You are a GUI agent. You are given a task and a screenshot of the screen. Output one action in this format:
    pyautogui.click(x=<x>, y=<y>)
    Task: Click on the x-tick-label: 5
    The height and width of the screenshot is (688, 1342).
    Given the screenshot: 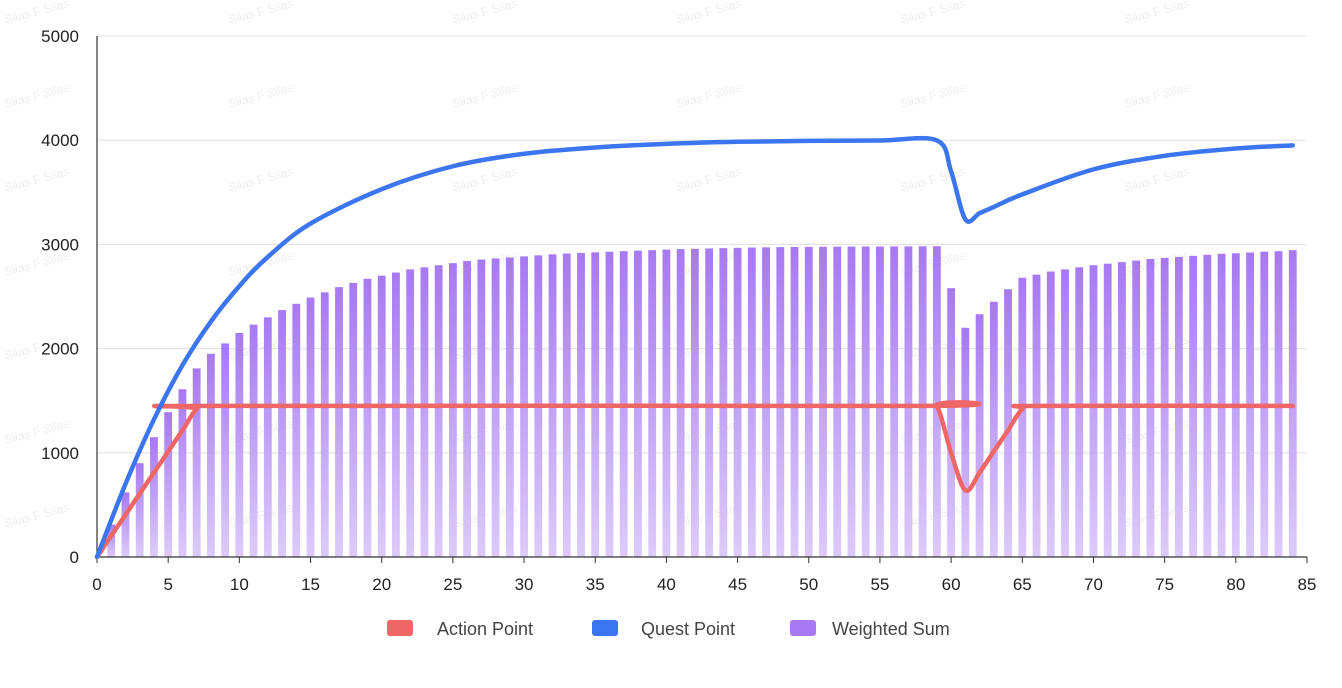 What is the action you would take?
    pyautogui.click(x=167, y=584)
    